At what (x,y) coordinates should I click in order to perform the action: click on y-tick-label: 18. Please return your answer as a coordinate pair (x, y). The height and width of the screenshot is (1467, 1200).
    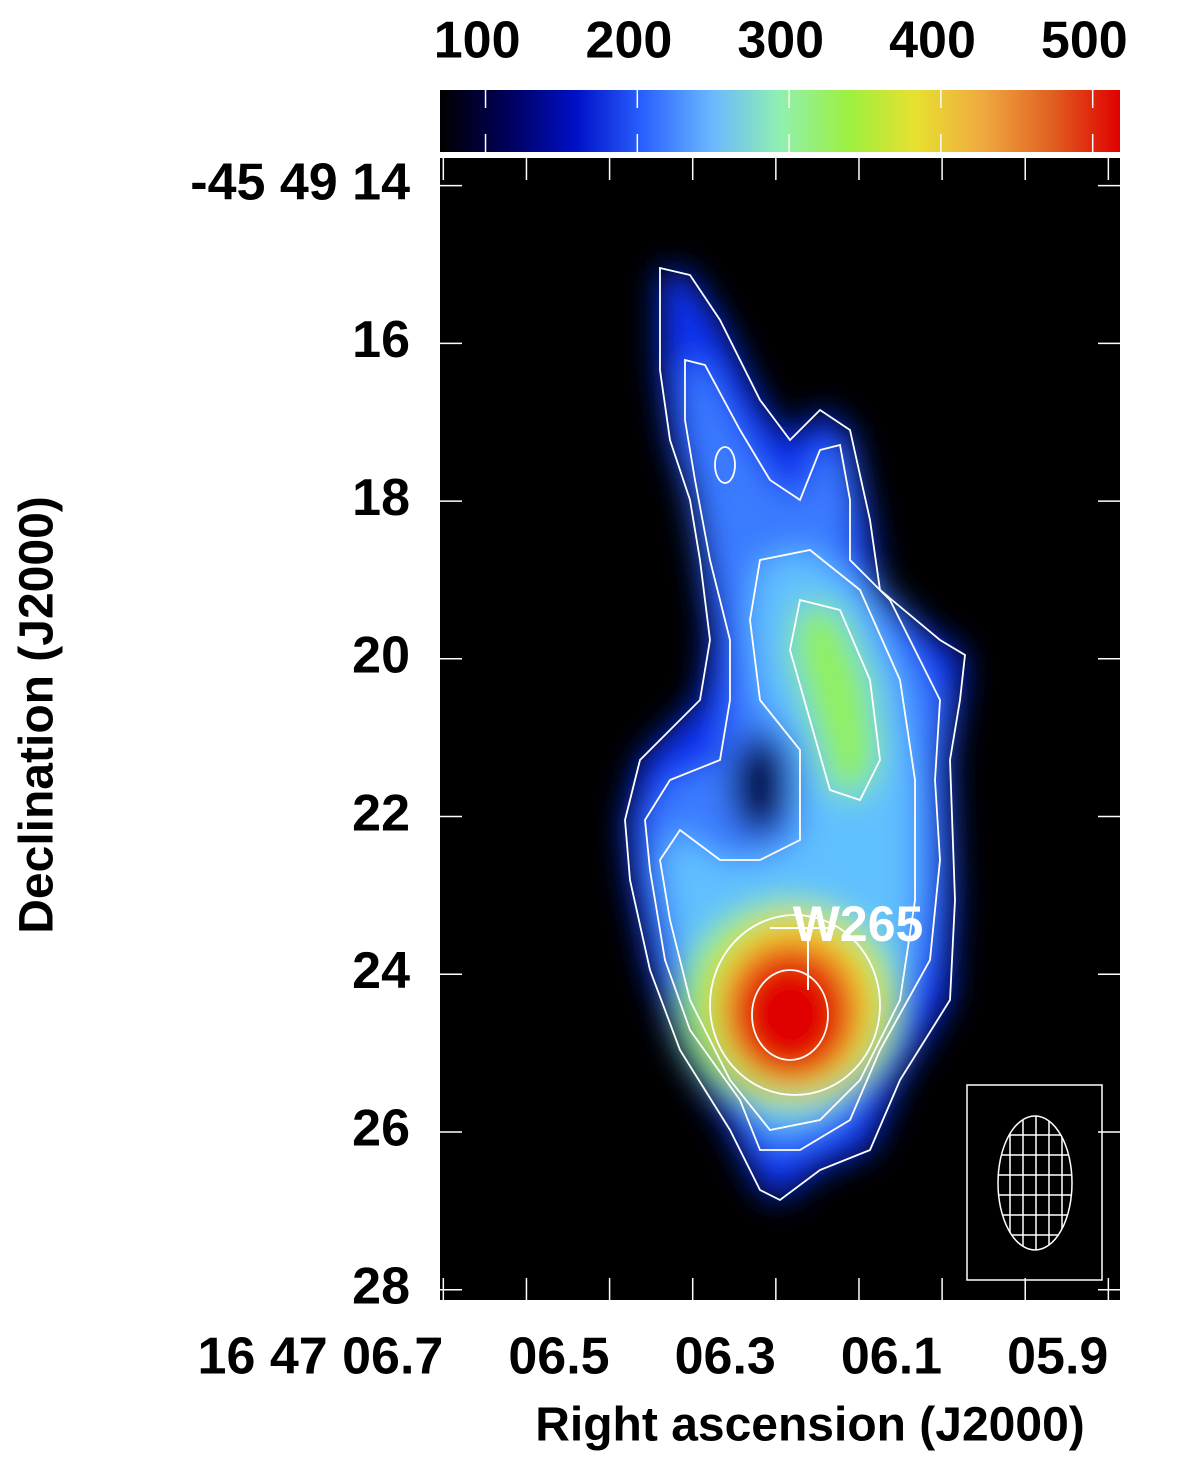
    Looking at the image, I should click on (381, 498).